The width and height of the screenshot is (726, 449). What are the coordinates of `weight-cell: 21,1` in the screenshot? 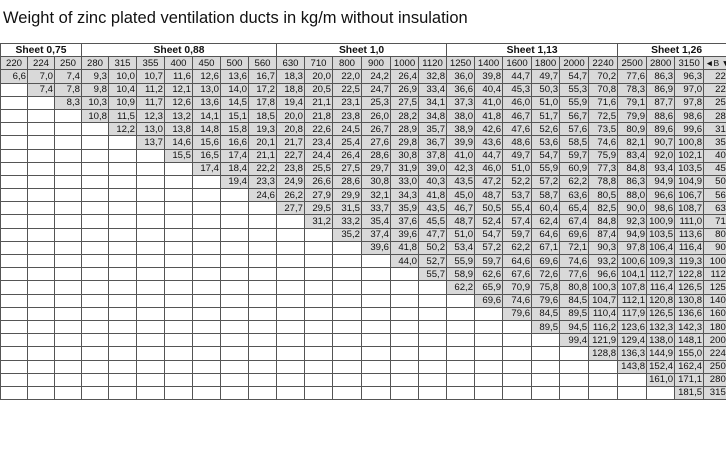 It's located at (262, 155).